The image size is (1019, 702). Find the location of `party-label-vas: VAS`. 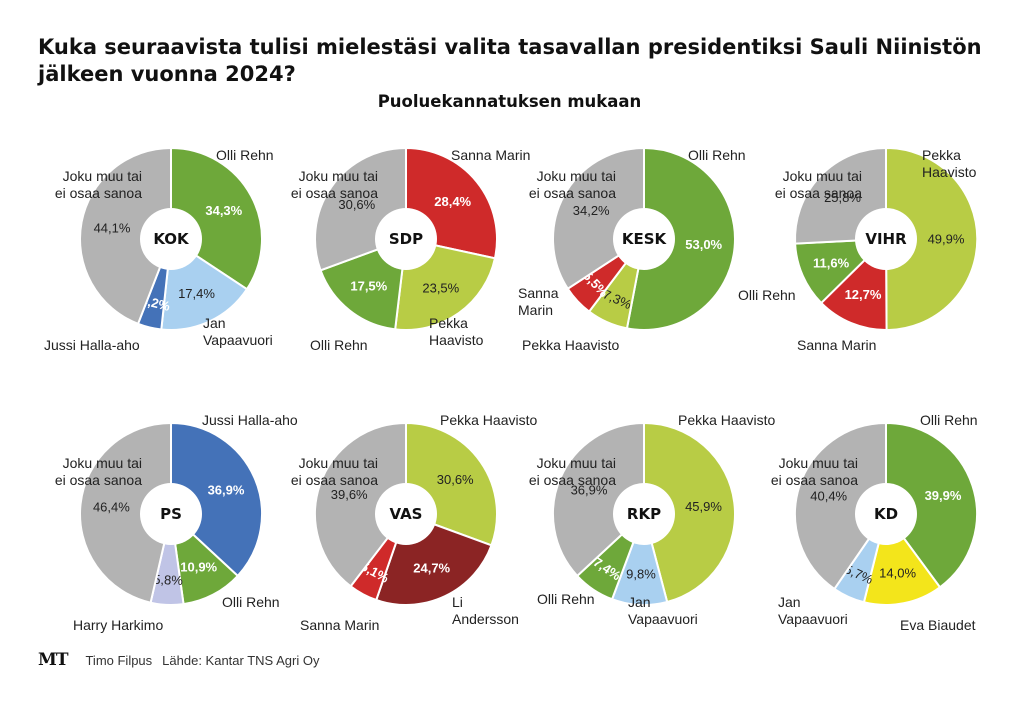

party-label-vas: VAS is located at coordinates (405, 514).